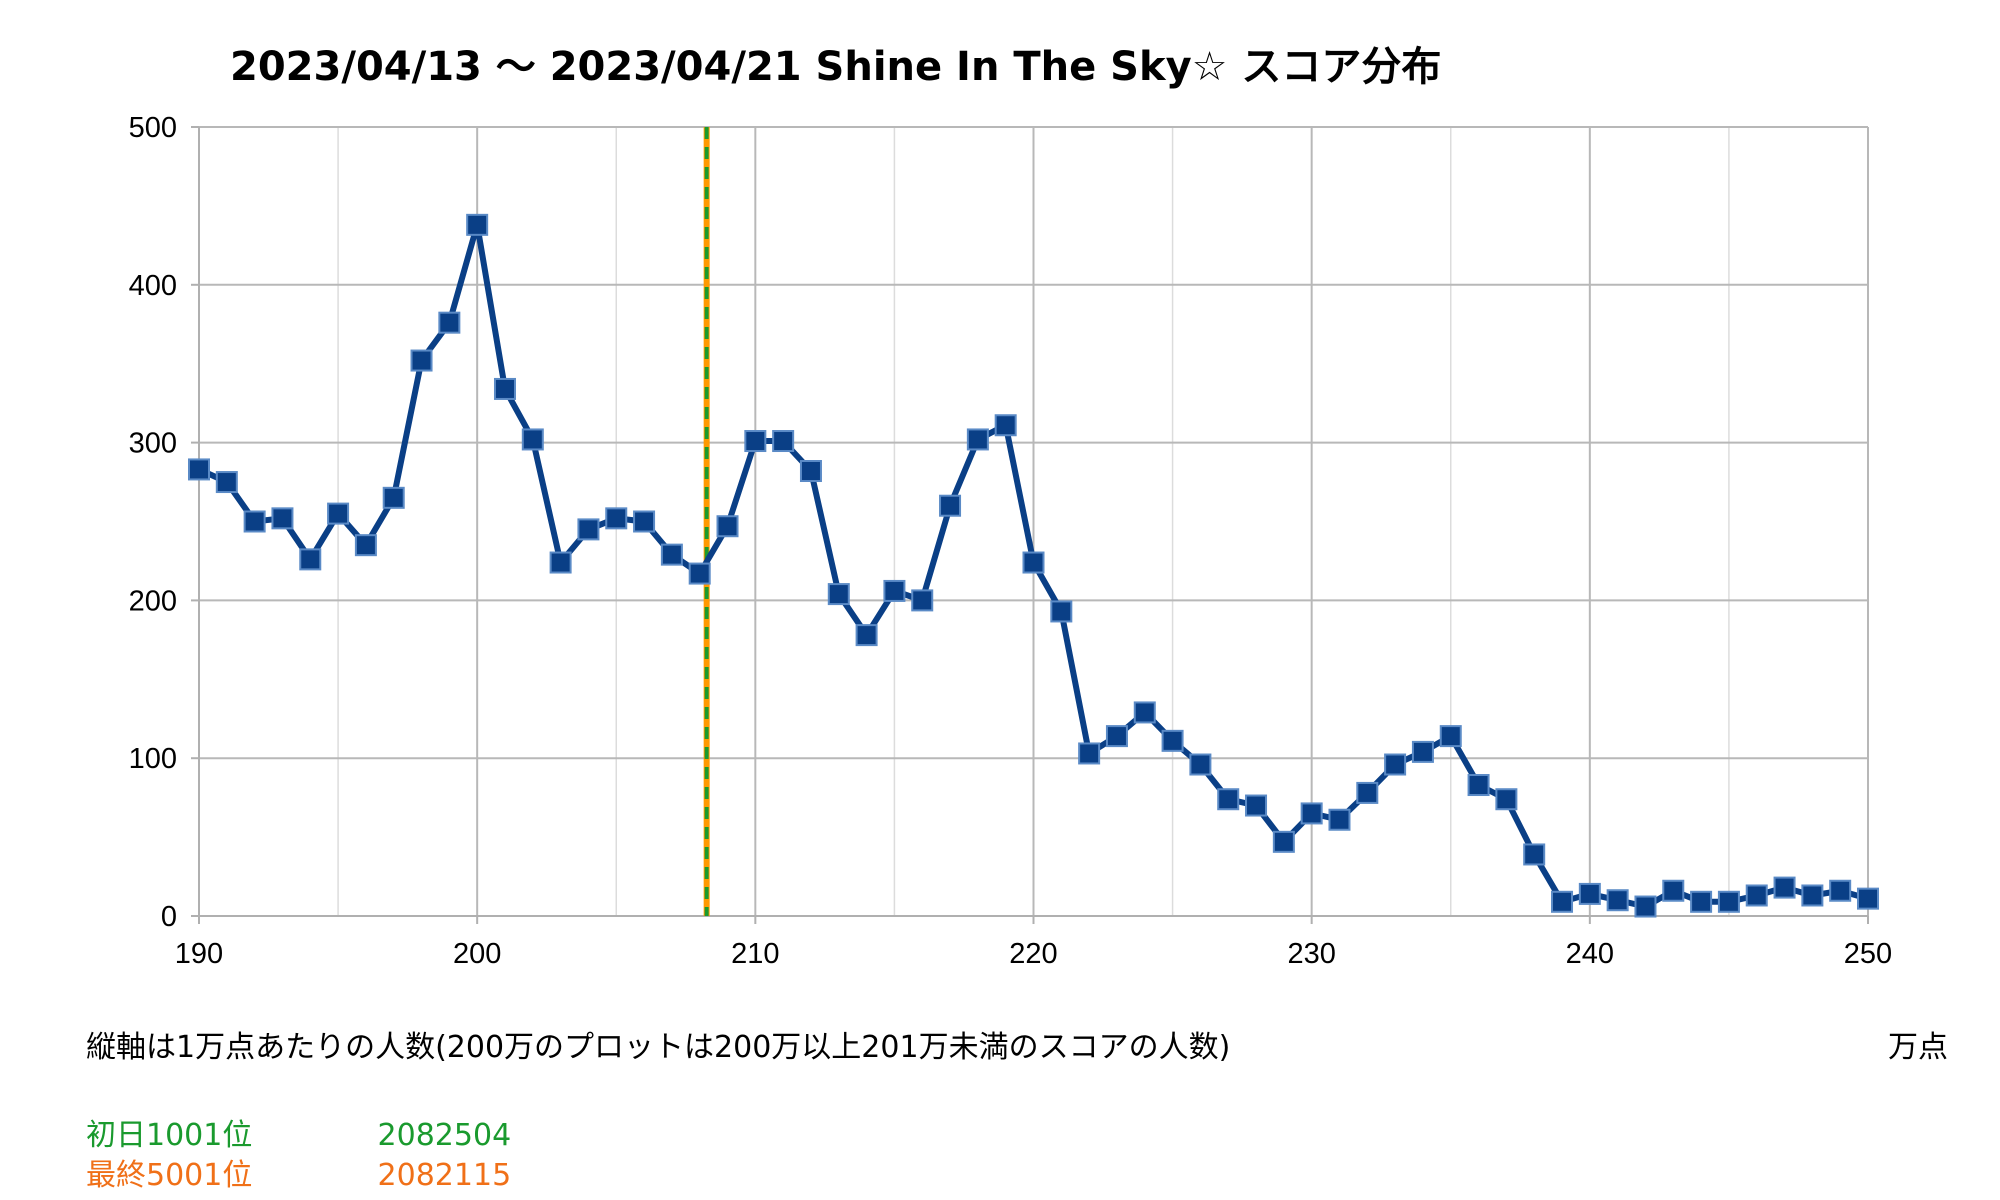 This screenshot has width=2000, height=1200. I want to click on y-tick-label: 100, so click(153, 759).